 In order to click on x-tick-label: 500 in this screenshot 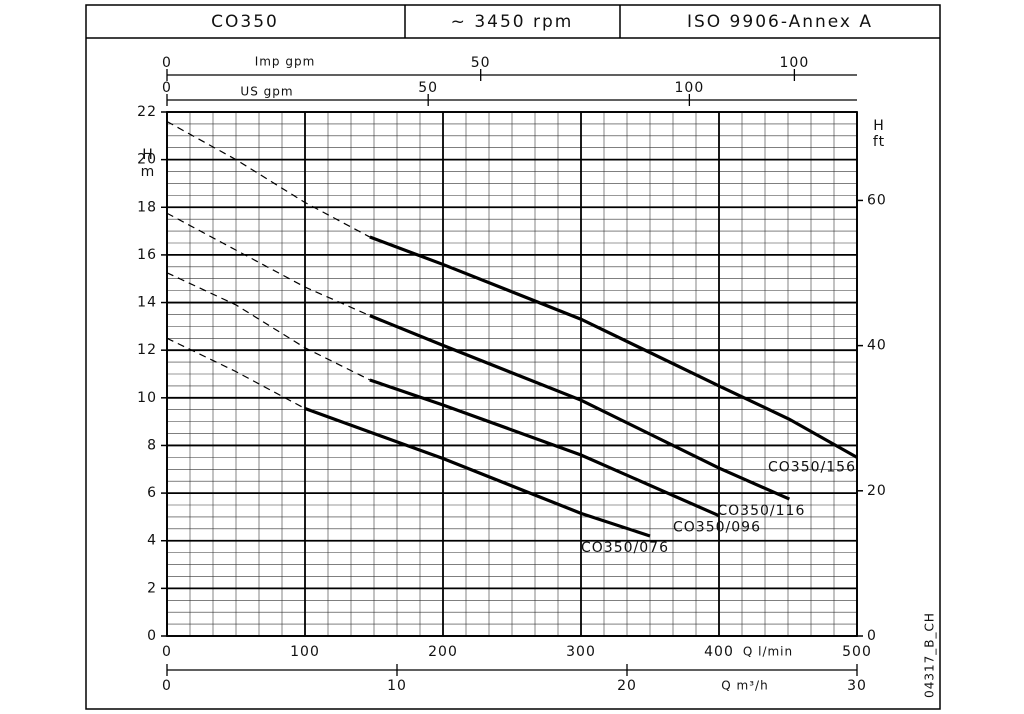, I will do `click(857, 652)`.